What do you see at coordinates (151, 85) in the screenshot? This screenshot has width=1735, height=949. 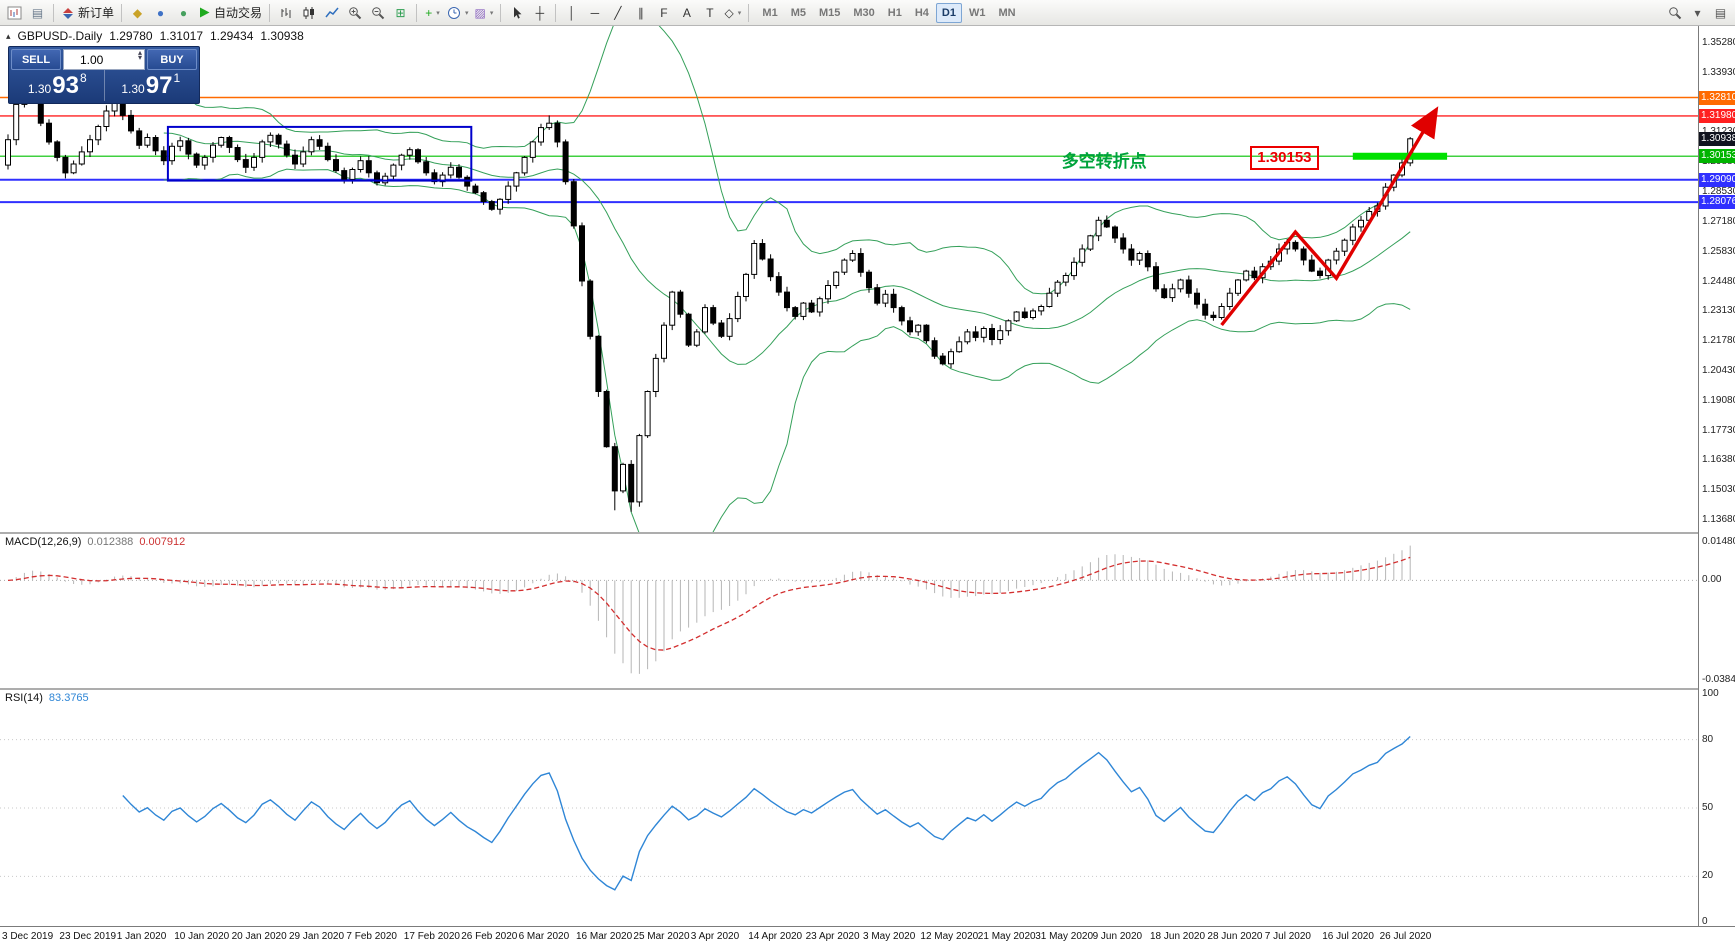 I see `ask-price-display: 1.30 97 1` at bounding box center [151, 85].